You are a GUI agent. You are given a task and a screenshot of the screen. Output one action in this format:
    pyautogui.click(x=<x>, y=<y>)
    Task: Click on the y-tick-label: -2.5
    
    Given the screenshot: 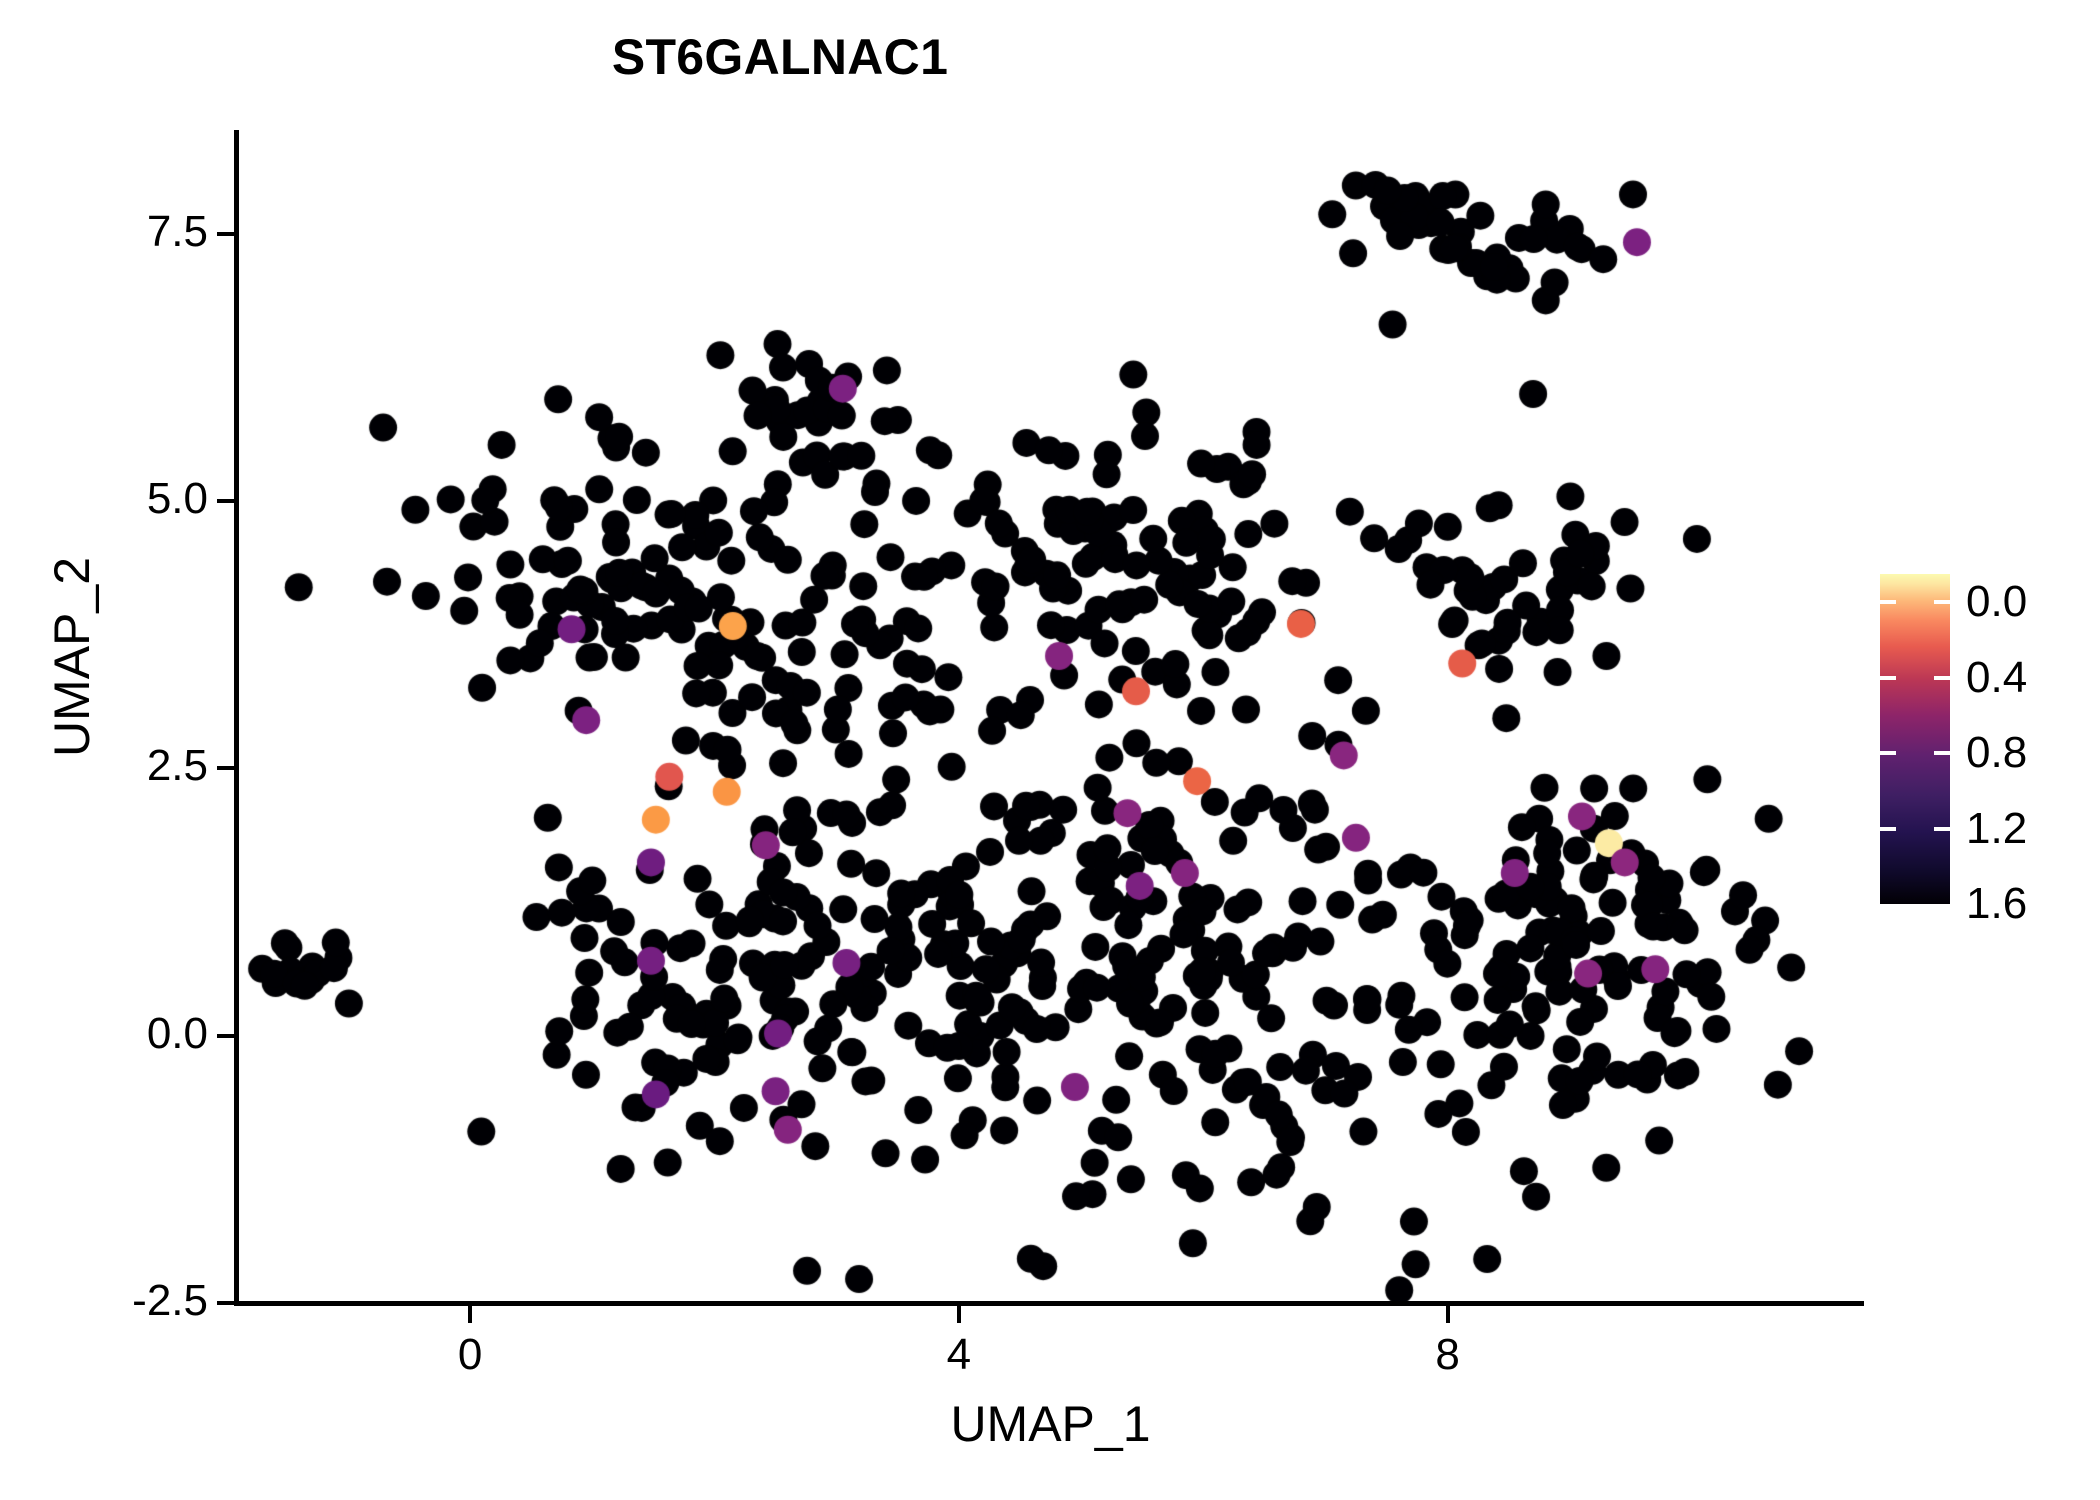 What is the action you would take?
    pyautogui.click(x=170, y=1300)
    